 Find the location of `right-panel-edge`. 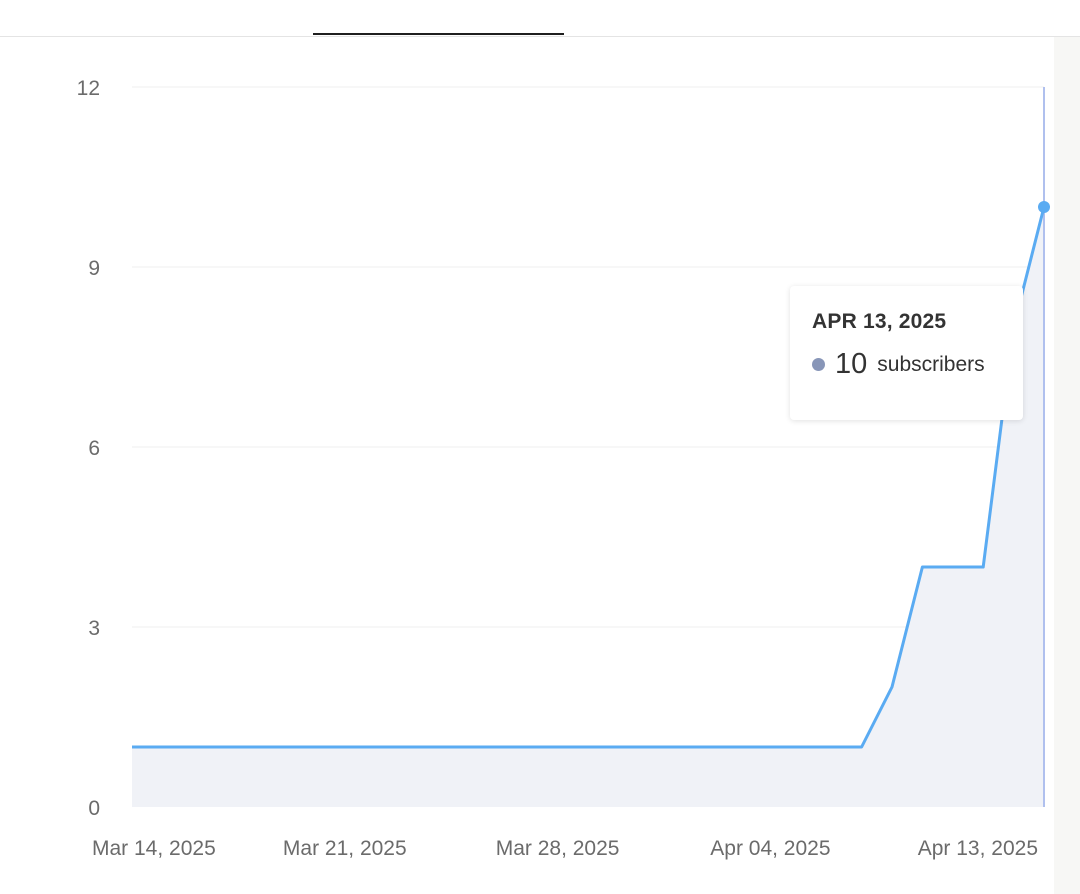

right-panel-edge is located at coordinates (1067, 465).